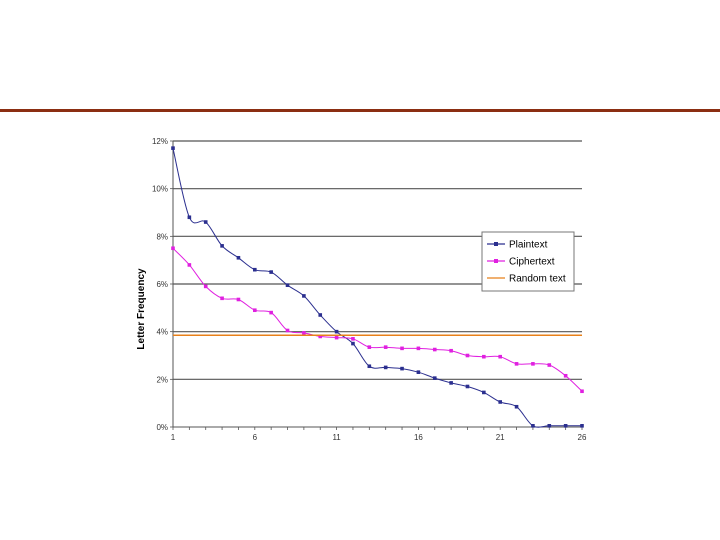 The height and width of the screenshot is (540, 720). I want to click on title-divider-rule, so click(360, 110).